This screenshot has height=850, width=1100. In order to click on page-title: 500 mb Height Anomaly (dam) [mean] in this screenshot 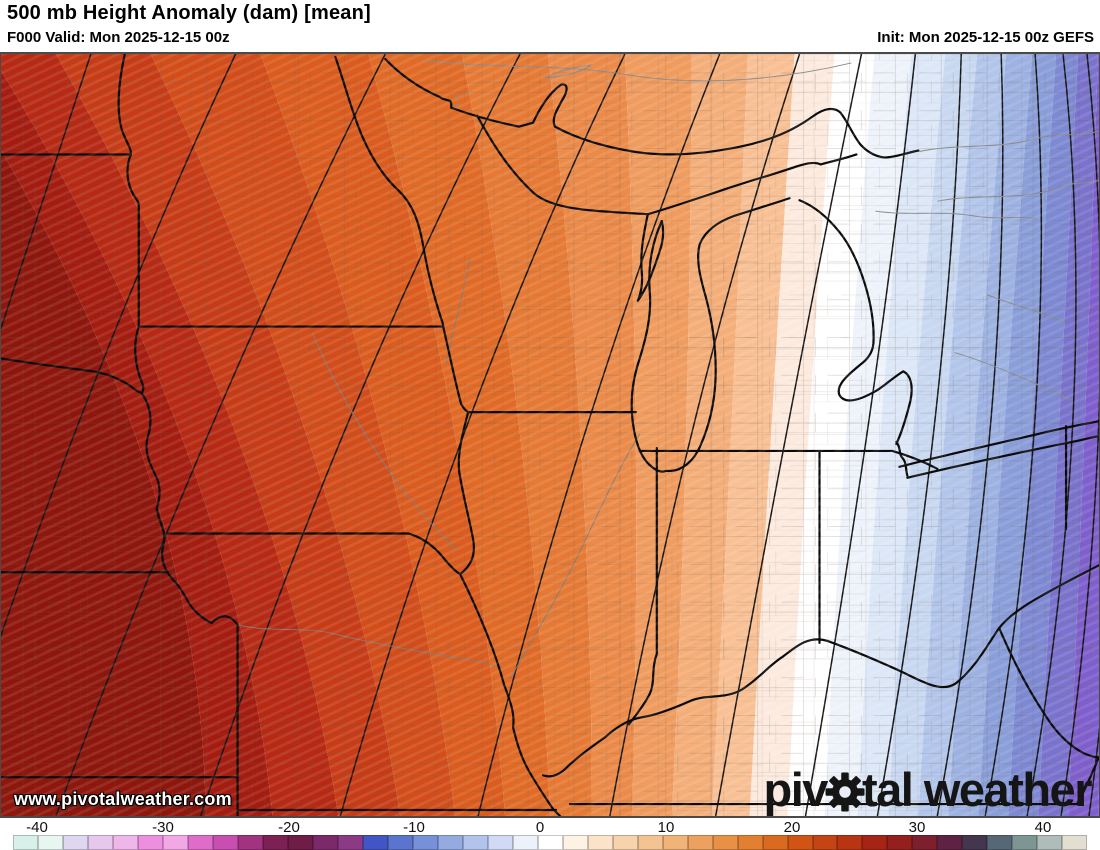, I will do `click(189, 13)`.